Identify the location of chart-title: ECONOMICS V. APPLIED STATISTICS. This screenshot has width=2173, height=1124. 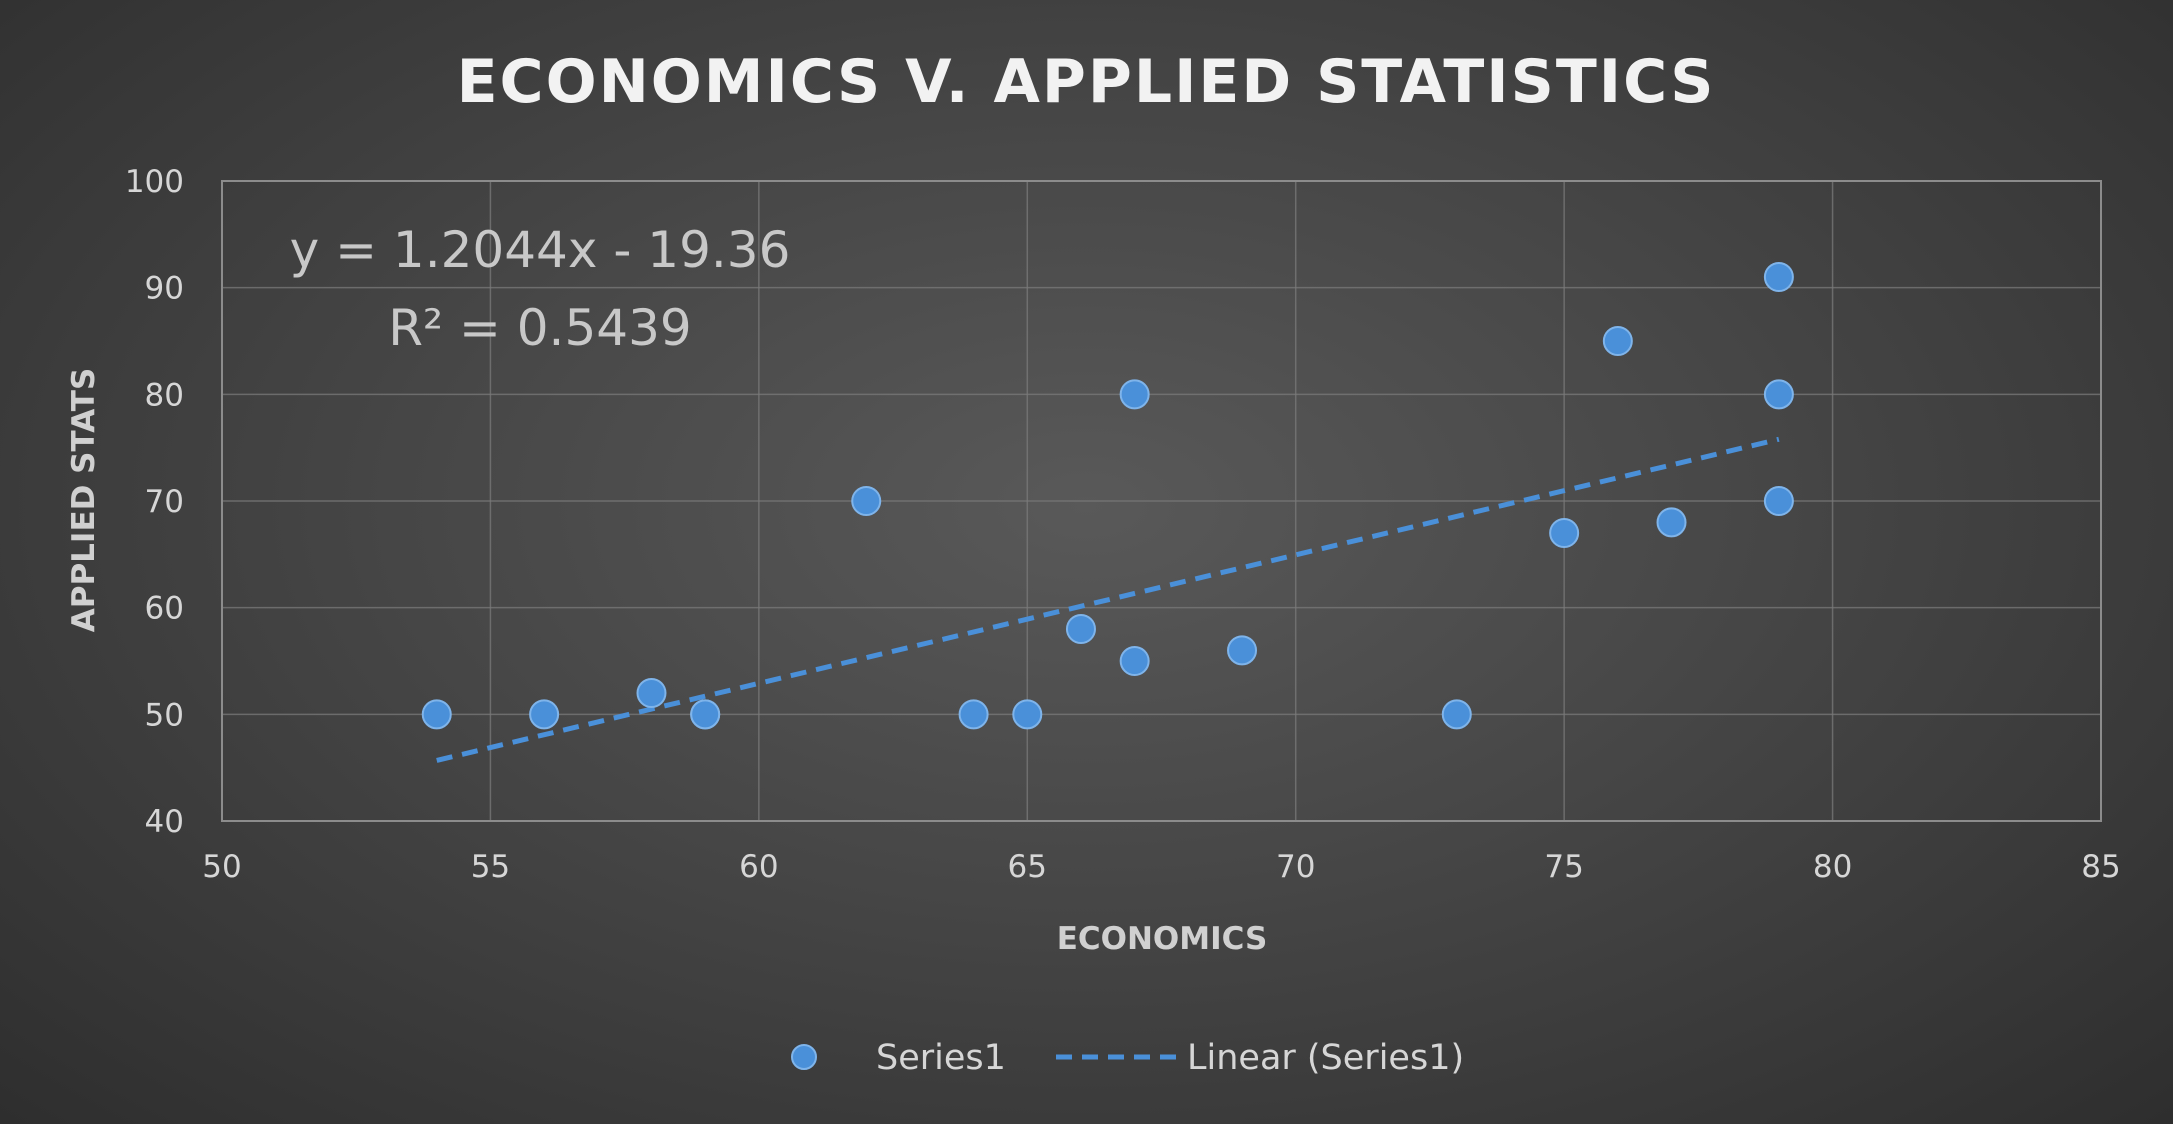
(1086, 82).